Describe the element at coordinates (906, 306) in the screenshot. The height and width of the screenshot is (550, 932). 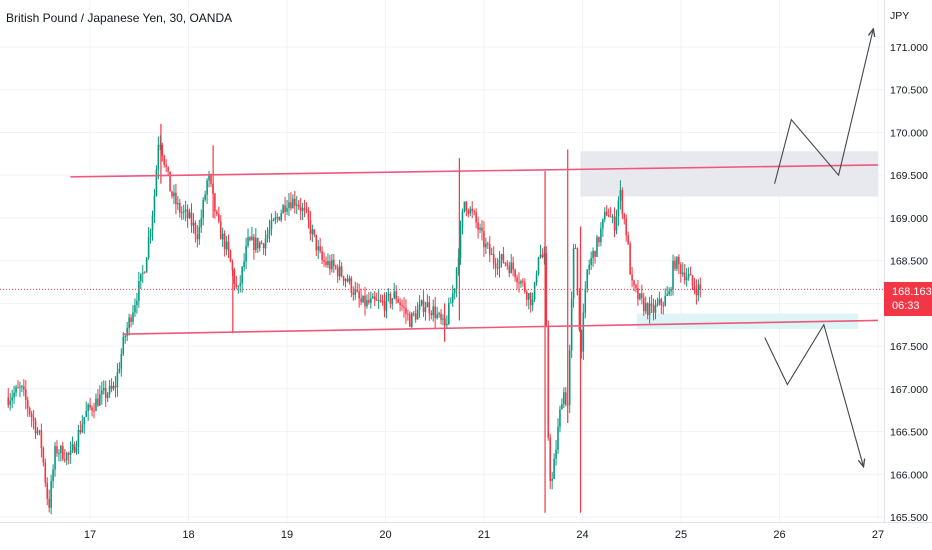
I see `bar-countdown: 06:33` at that location.